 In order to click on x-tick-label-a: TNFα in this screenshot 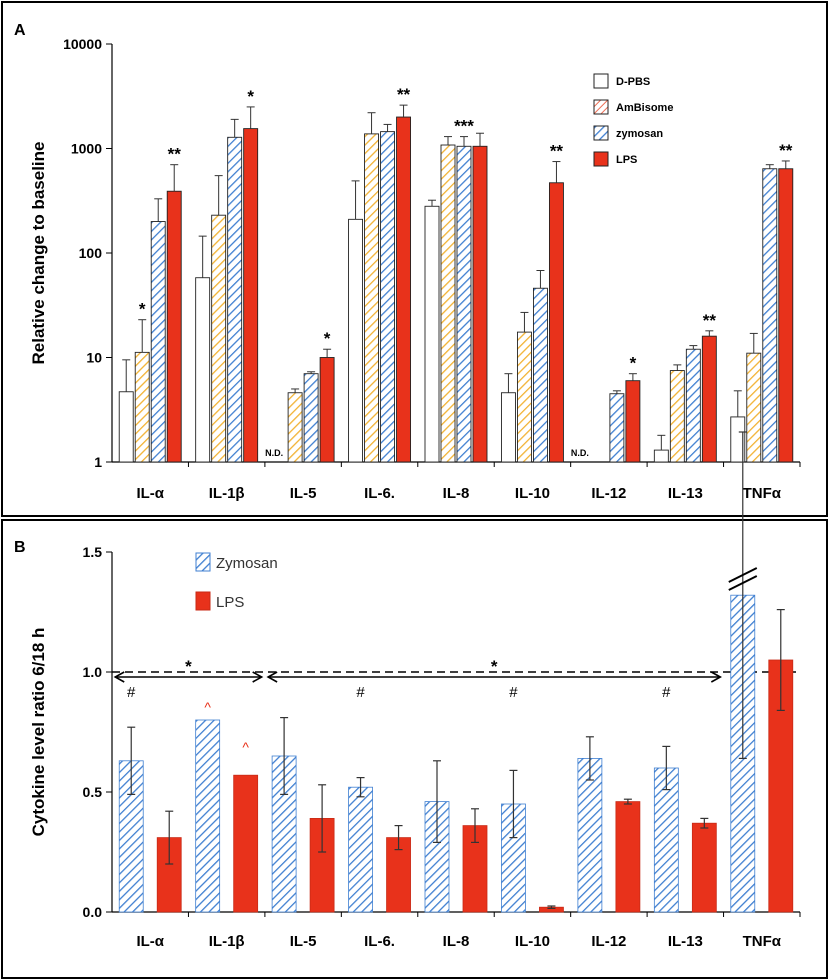, I will do `click(762, 493)`.